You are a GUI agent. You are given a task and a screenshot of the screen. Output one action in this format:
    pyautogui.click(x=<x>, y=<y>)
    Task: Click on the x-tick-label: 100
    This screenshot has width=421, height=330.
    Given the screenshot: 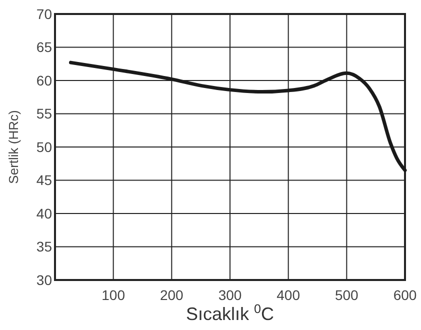 What is the action you would take?
    pyautogui.click(x=114, y=295)
    